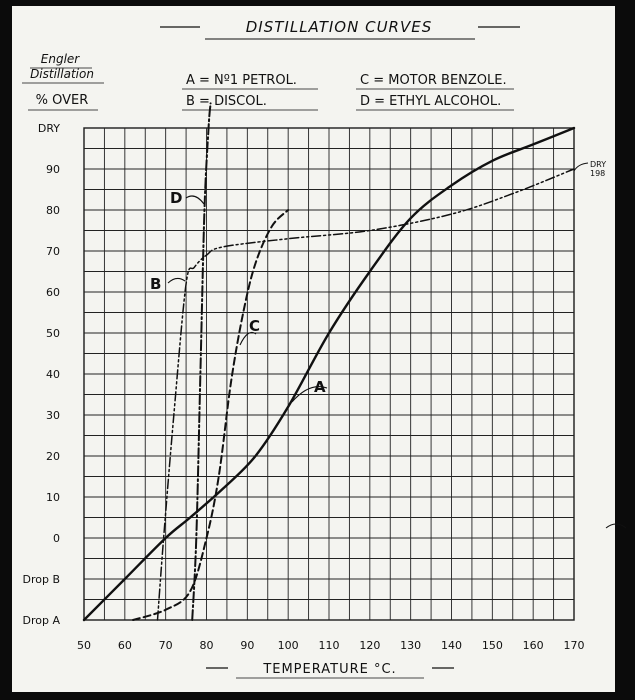  I want to click on series-label-d: D, so click(176, 198).